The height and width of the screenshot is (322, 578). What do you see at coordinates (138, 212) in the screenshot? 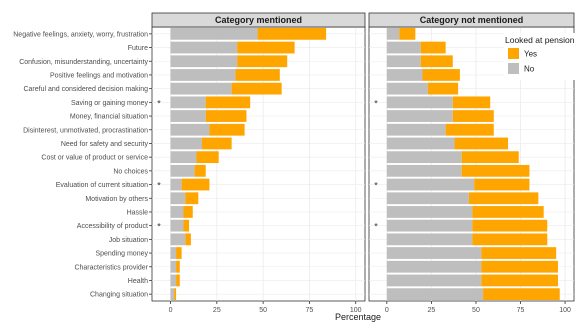
I see `y-category-label: Hassle` at bounding box center [138, 212].